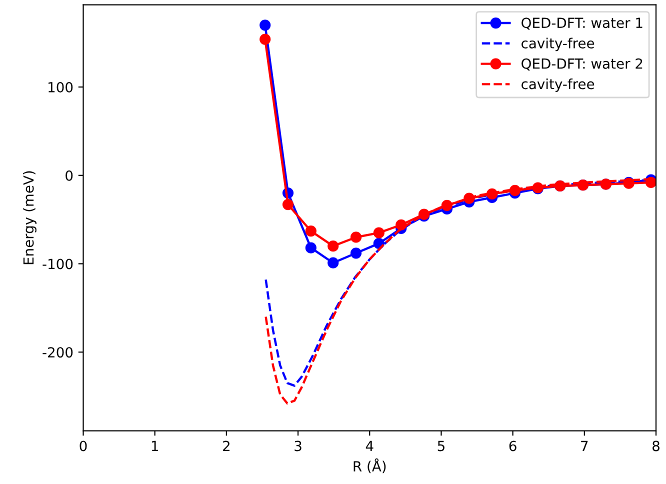 The width and height of the screenshot is (666, 484). What do you see at coordinates (57, 264) in the screenshot?
I see `y-tick-label: -100` at bounding box center [57, 264].